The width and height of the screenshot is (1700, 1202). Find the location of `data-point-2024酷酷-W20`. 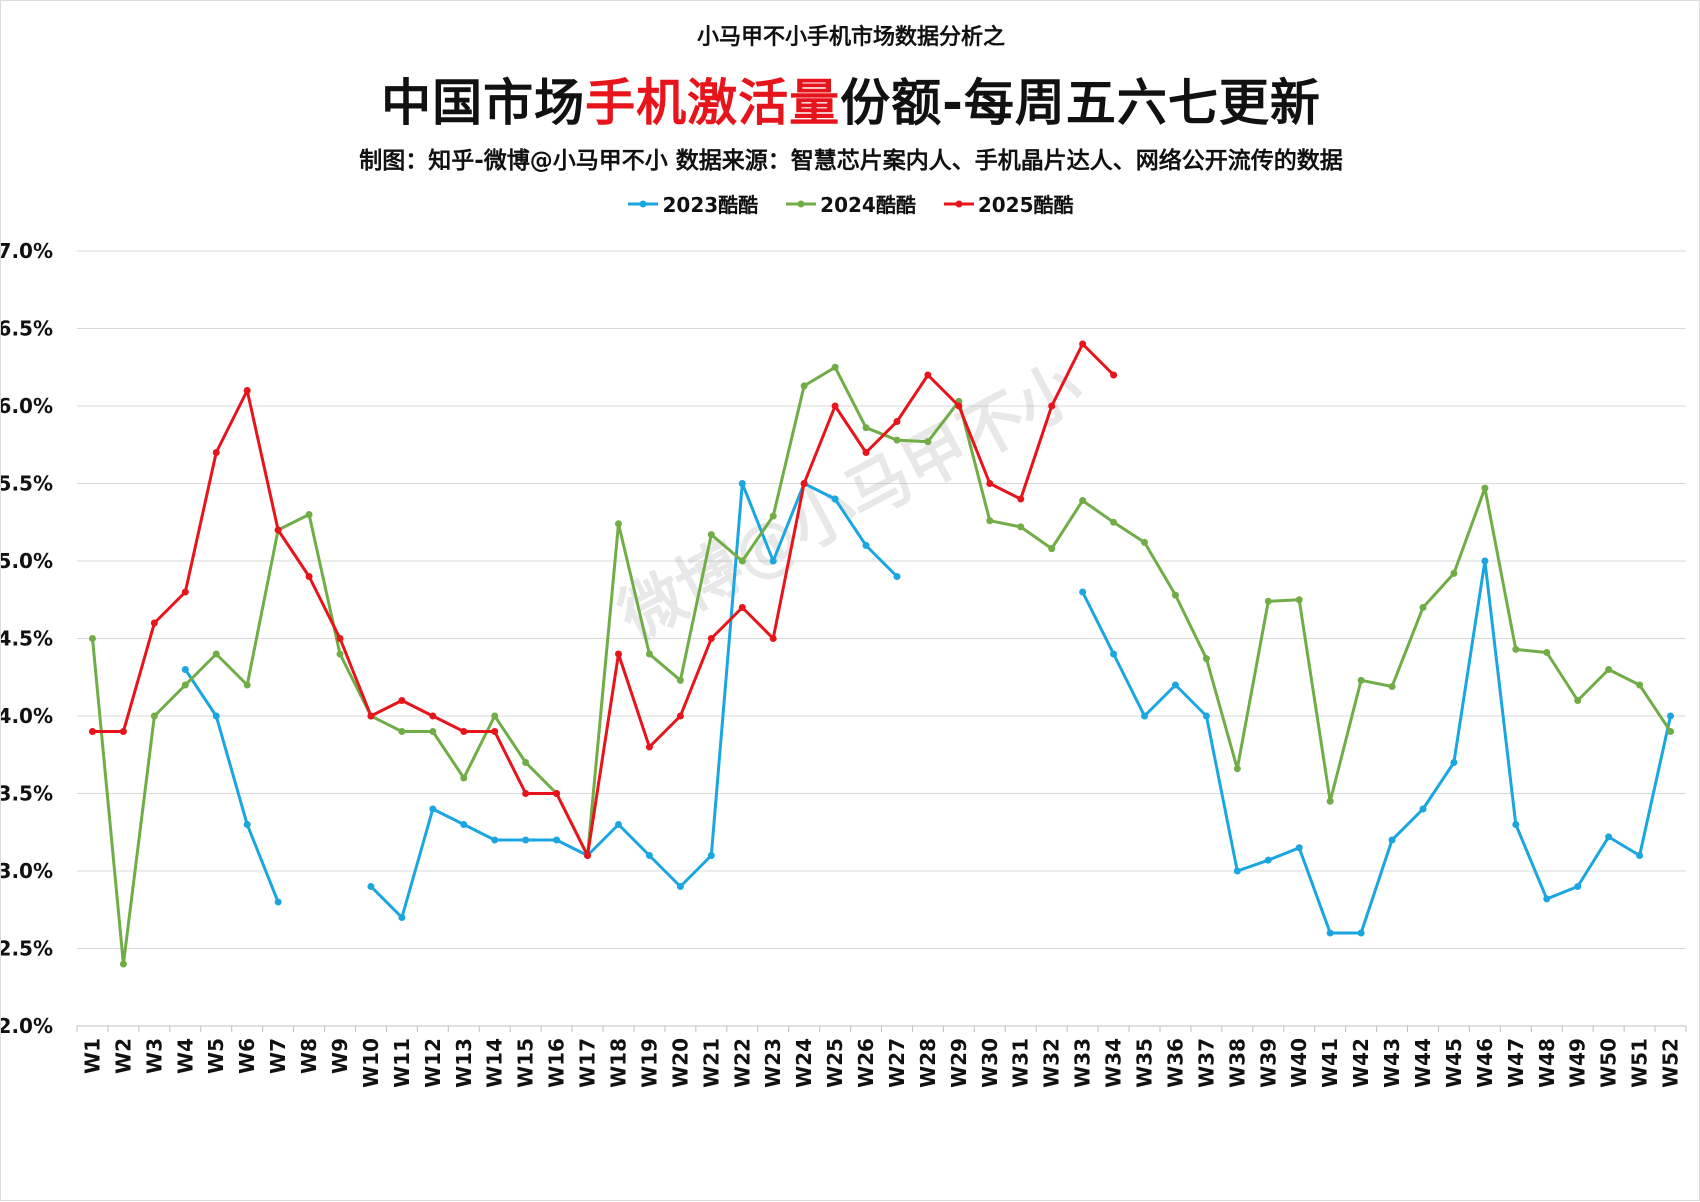

data-point-2024酷酷-W20 is located at coordinates (680, 680).